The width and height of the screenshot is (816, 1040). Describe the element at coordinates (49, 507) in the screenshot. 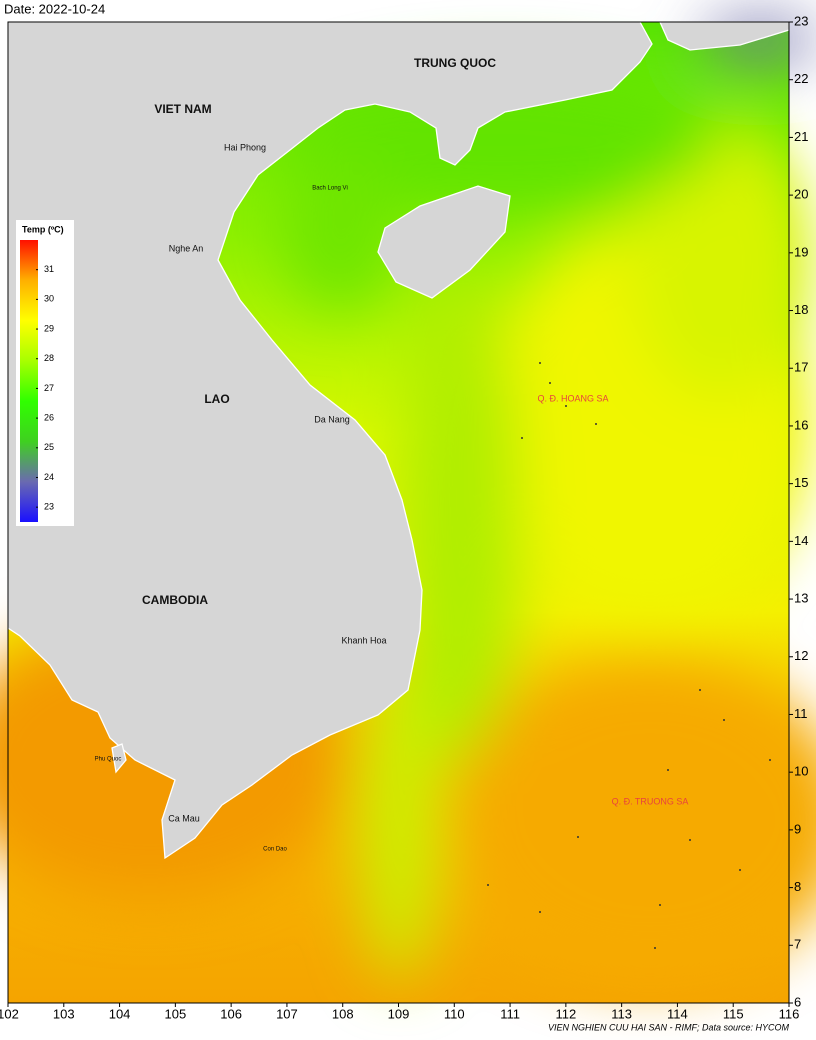

I see `colorbar-tick-label: 23` at that location.